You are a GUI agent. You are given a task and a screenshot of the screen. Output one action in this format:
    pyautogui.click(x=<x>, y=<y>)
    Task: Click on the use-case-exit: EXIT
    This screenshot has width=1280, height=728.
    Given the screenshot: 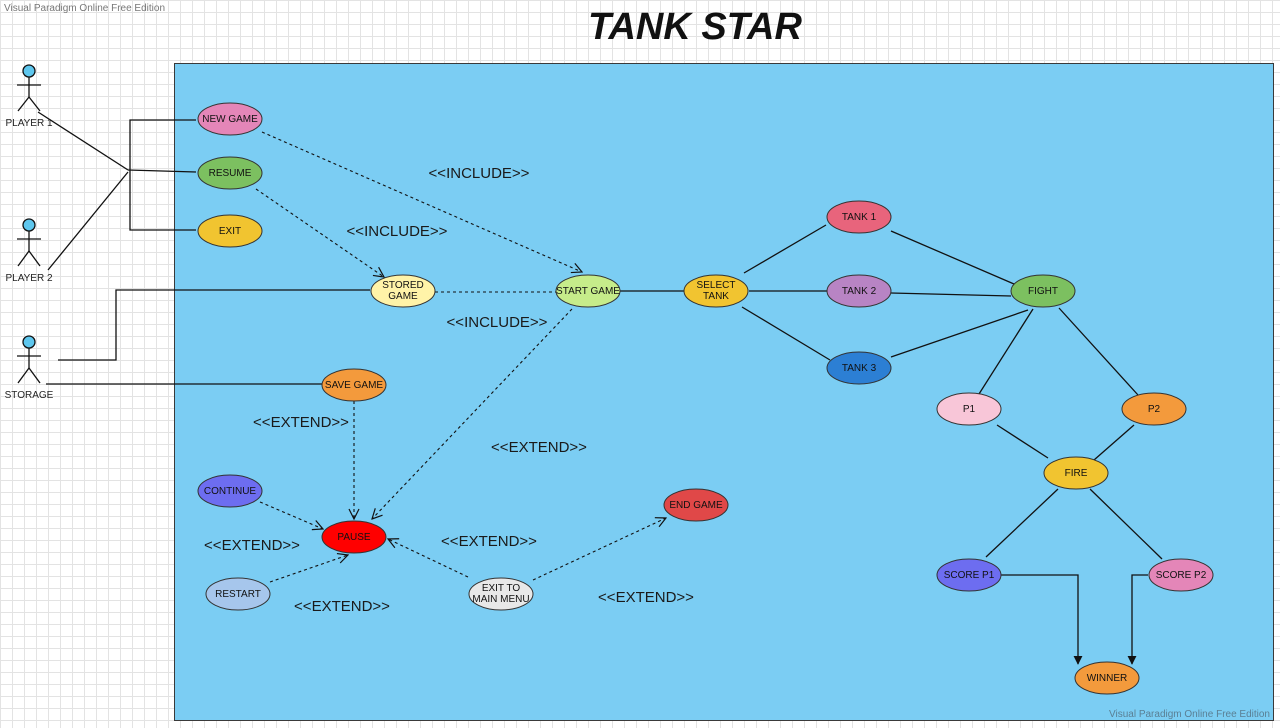 What is the action you would take?
    pyautogui.click(x=230, y=231)
    